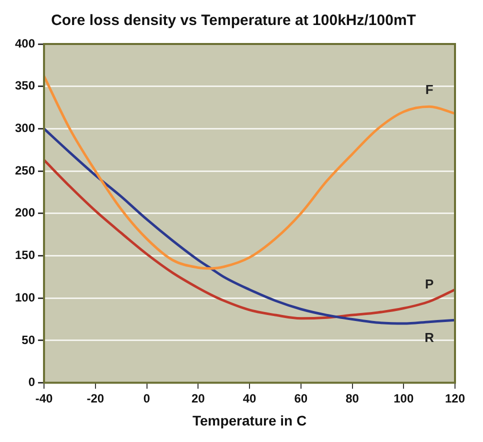  I want to click on x-tick-label: -40, so click(44, 398).